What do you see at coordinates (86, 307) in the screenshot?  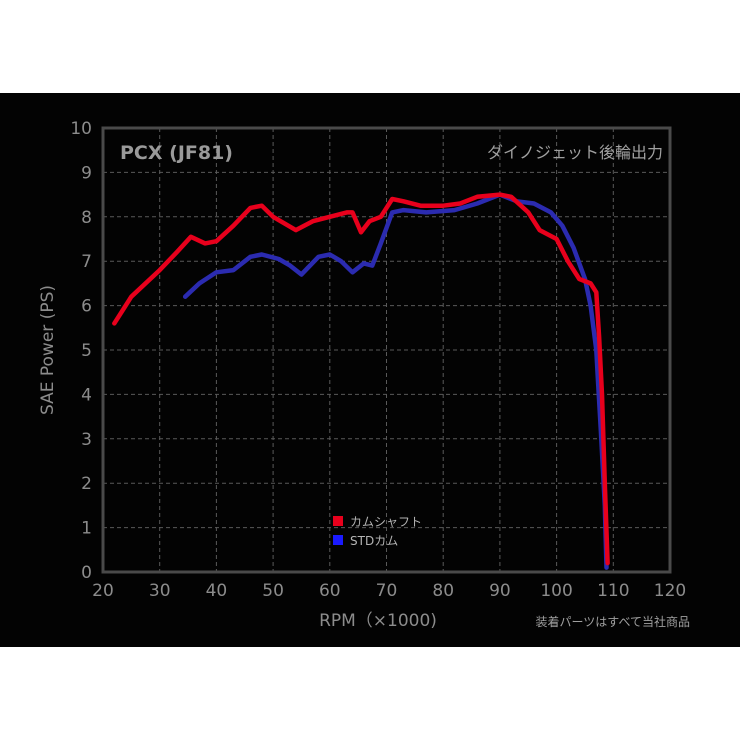 I see `y-tick-label: 6` at bounding box center [86, 307].